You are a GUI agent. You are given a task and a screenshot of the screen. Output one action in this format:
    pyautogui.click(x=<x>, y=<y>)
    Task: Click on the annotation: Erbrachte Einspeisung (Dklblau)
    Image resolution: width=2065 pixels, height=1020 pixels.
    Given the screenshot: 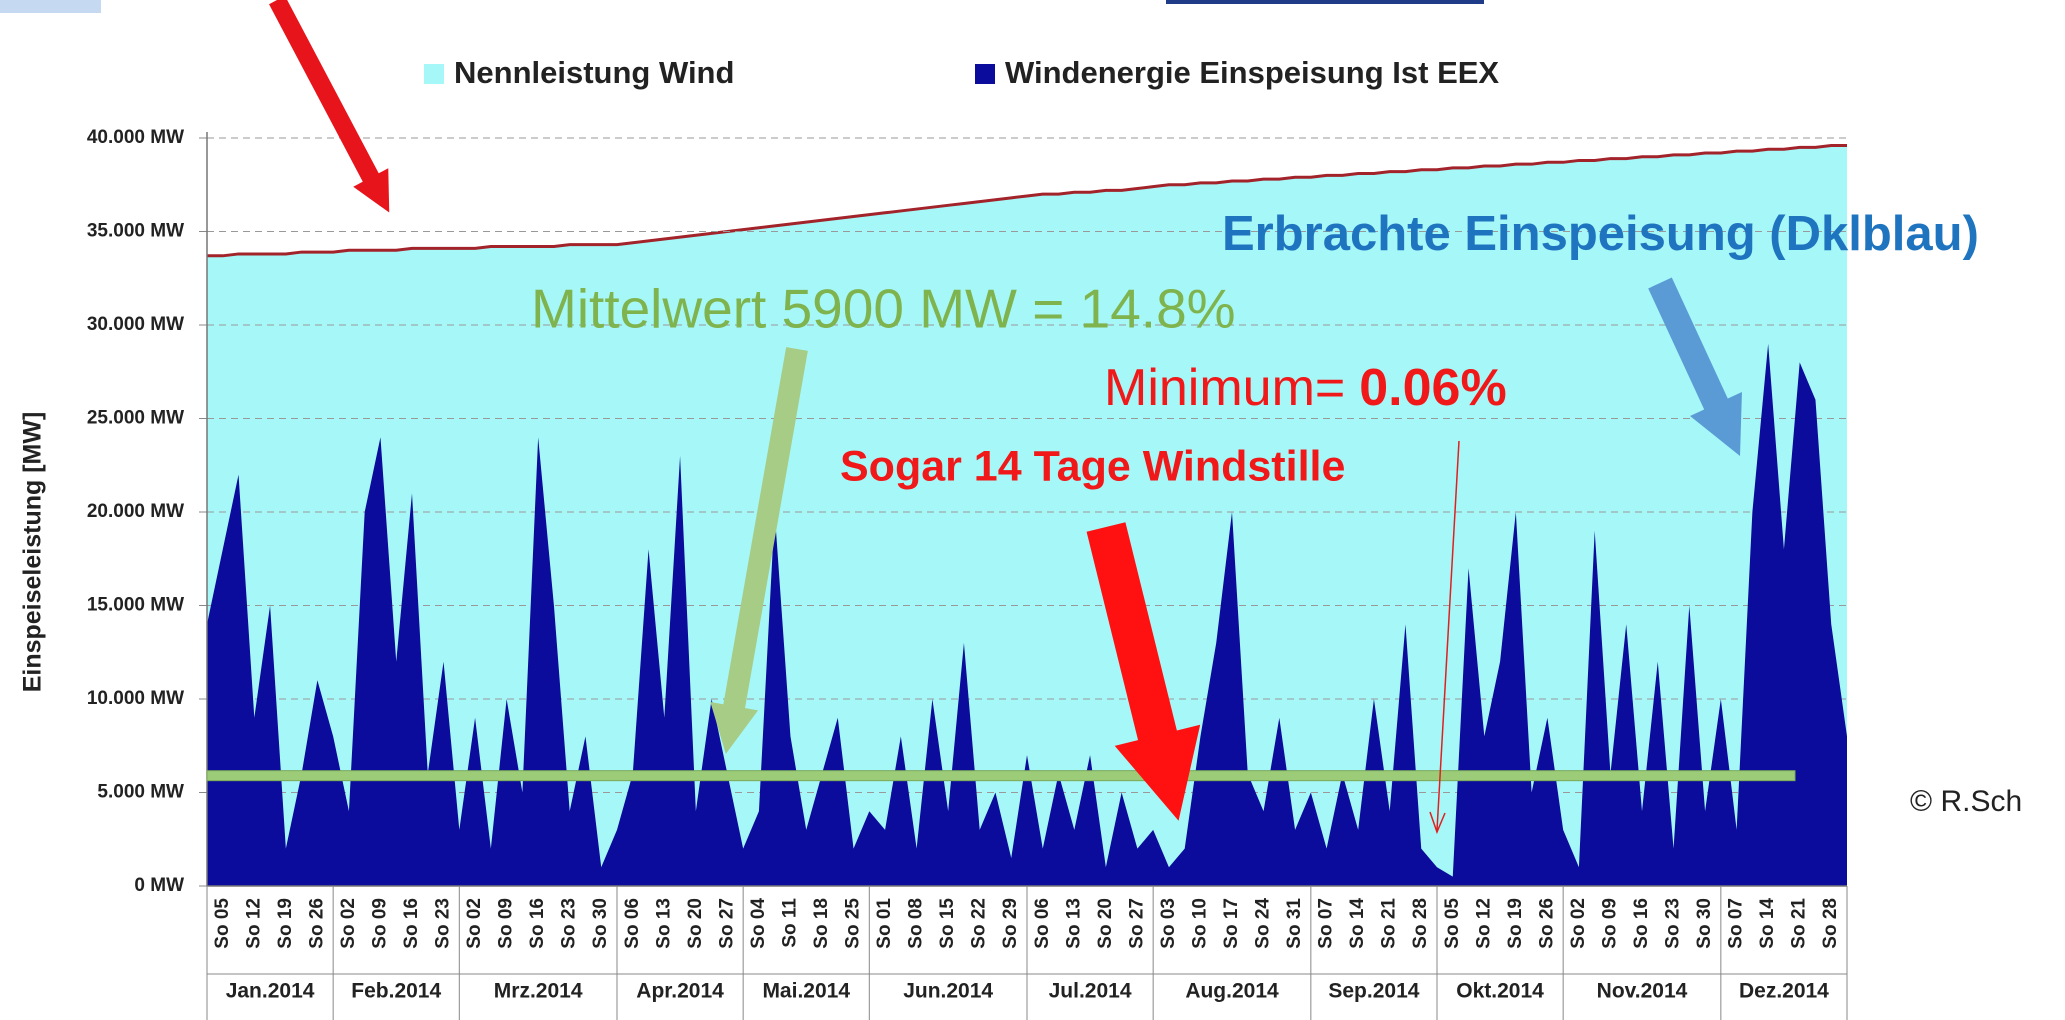 What is the action you would take?
    pyautogui.click(x=1600, y=234)
    